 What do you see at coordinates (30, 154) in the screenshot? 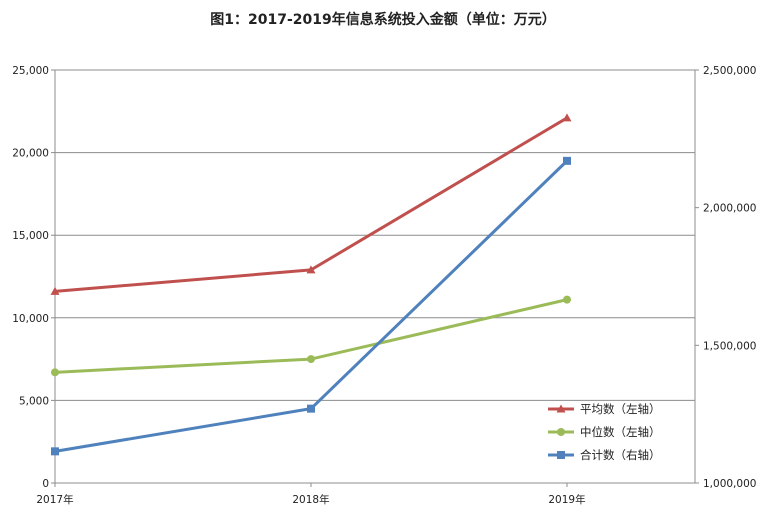
I see `left-tick-label: 20,000` at bounding box center [30, 154].